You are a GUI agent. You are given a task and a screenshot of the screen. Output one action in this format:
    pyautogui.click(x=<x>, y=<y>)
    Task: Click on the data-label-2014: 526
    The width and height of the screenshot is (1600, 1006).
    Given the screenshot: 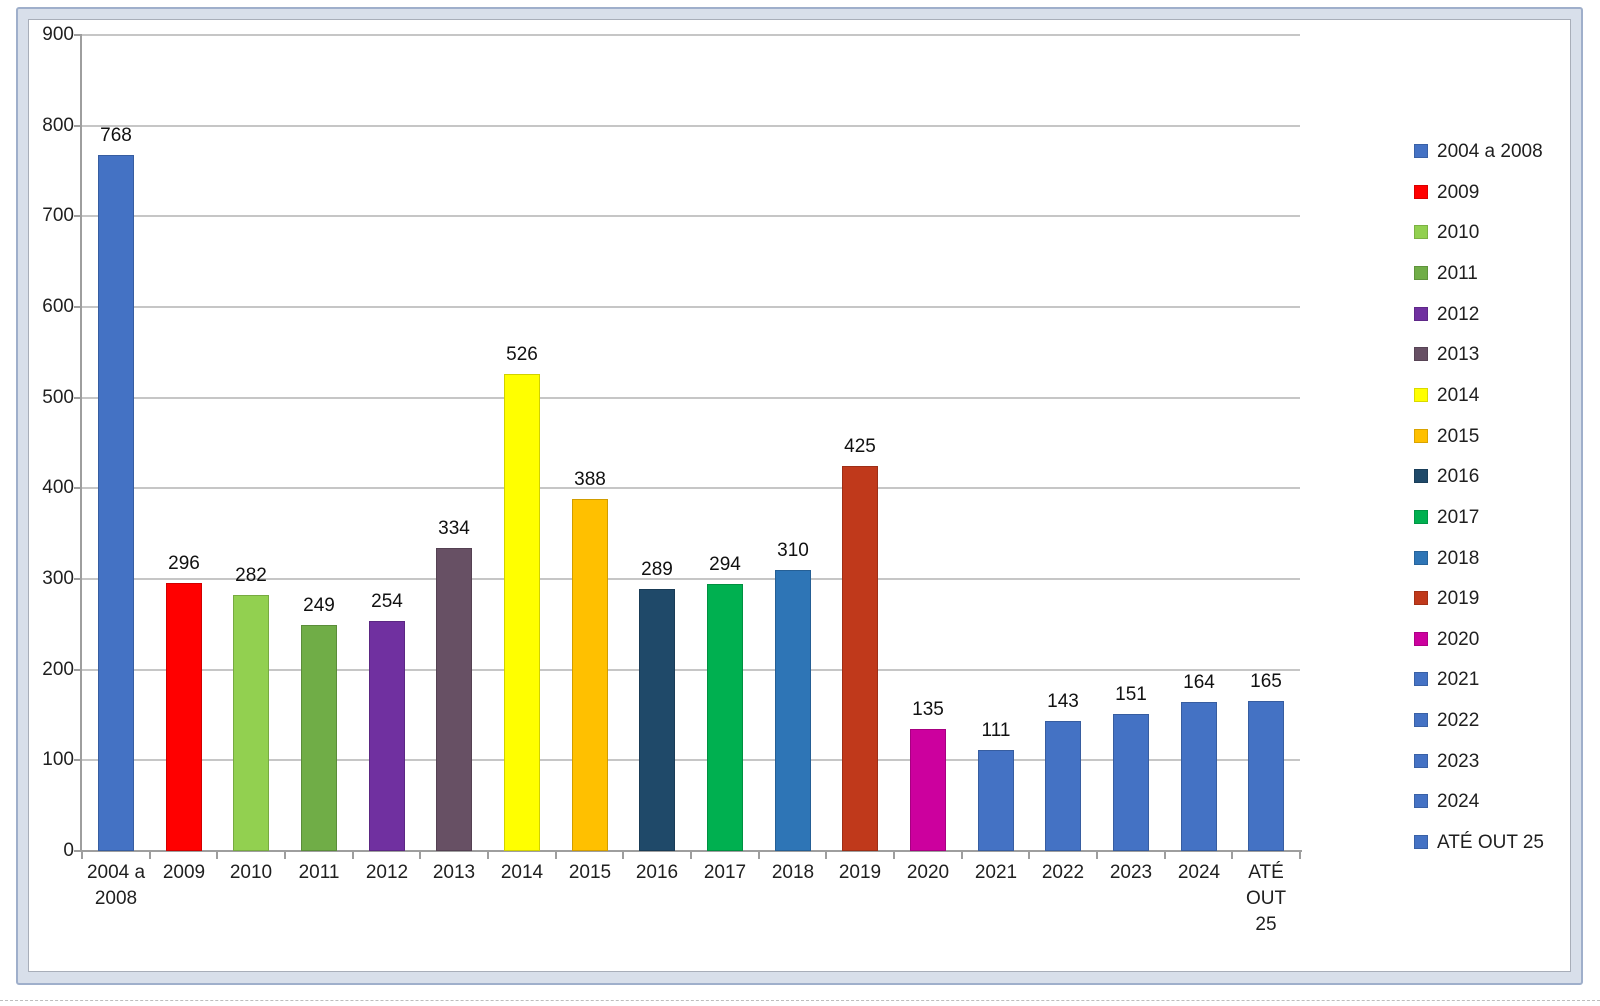 What is the action you would take?
    pyautogui.click(x=522, y=354)
    